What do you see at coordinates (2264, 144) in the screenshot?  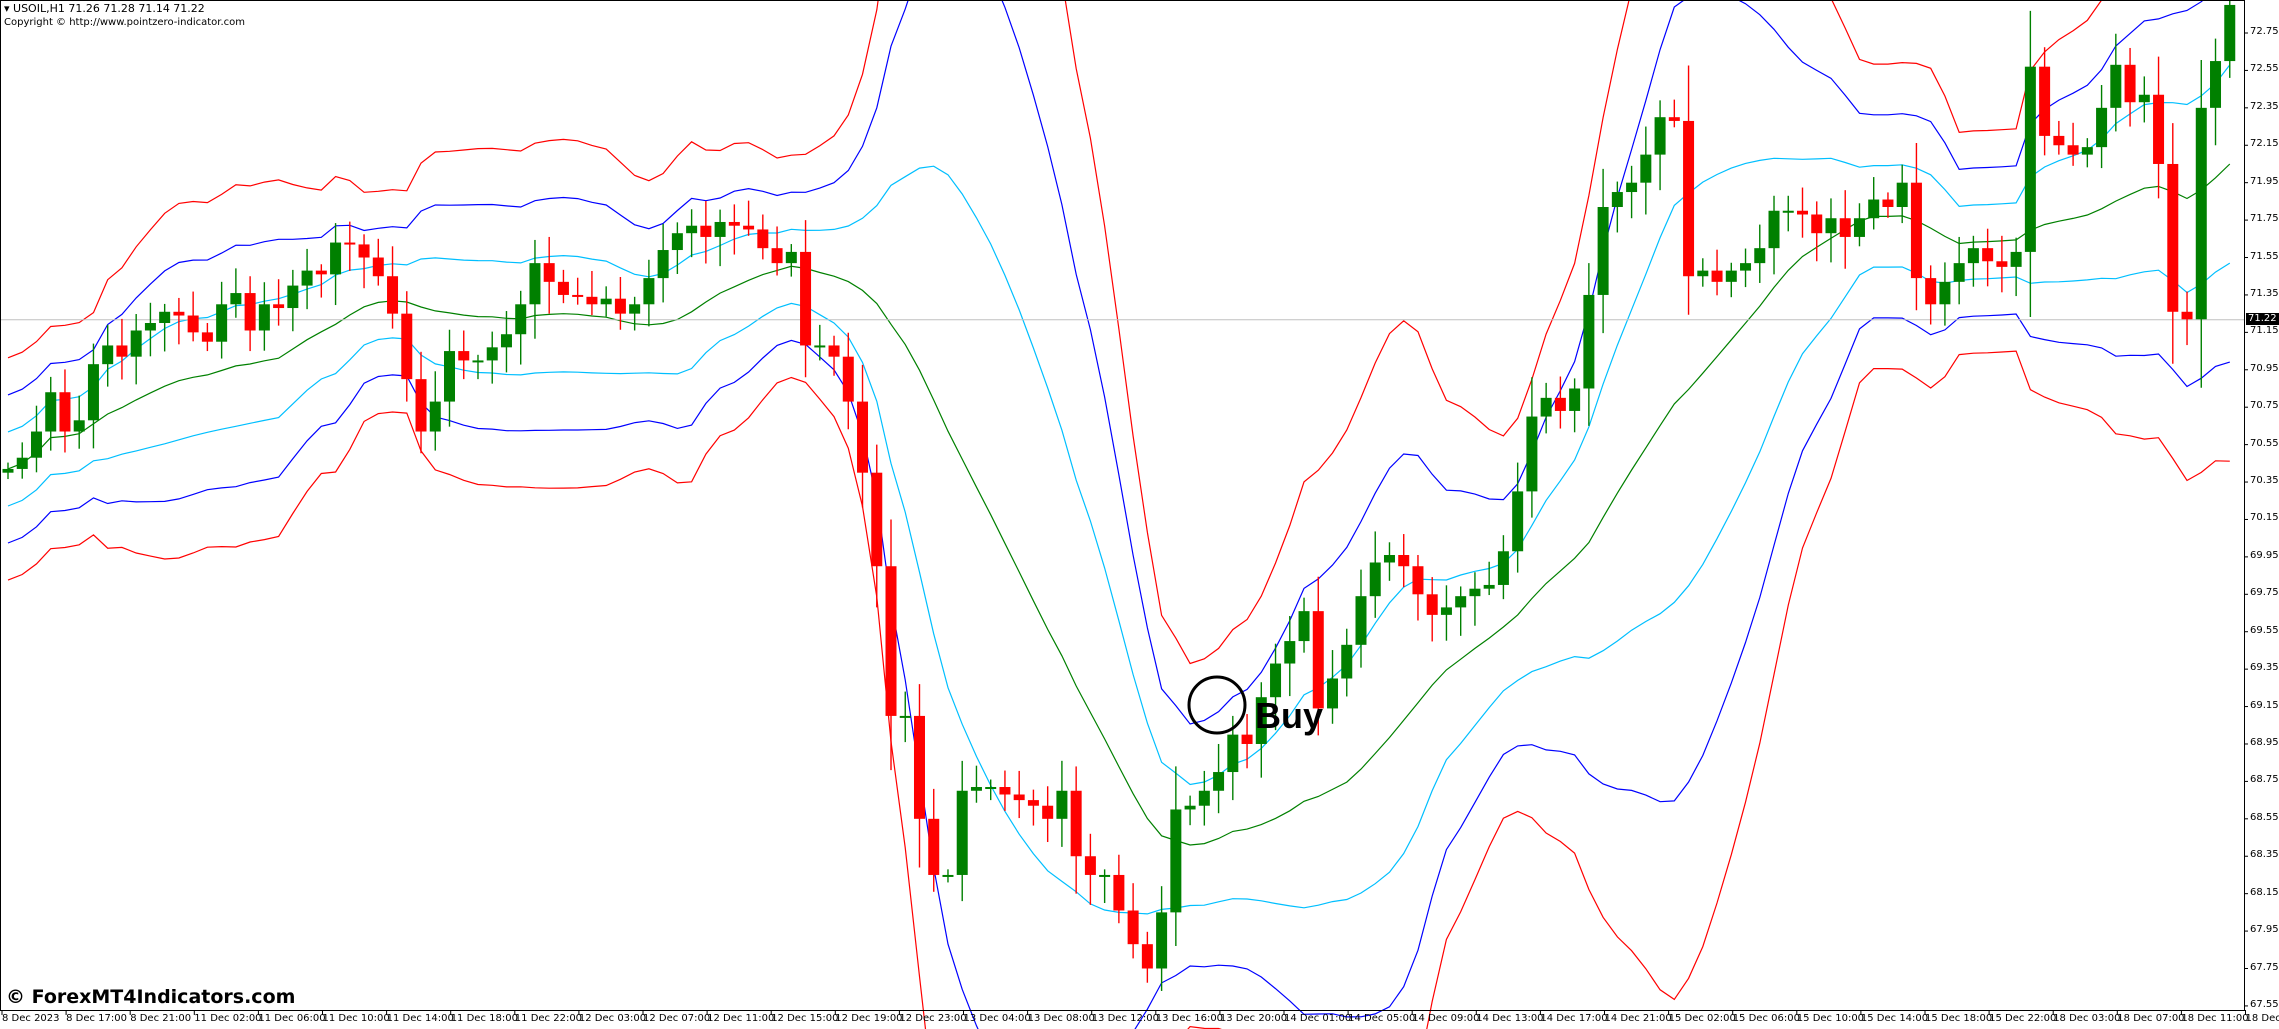 I see `price-tick-label: 72.15` at bounding box center [2264, 144].